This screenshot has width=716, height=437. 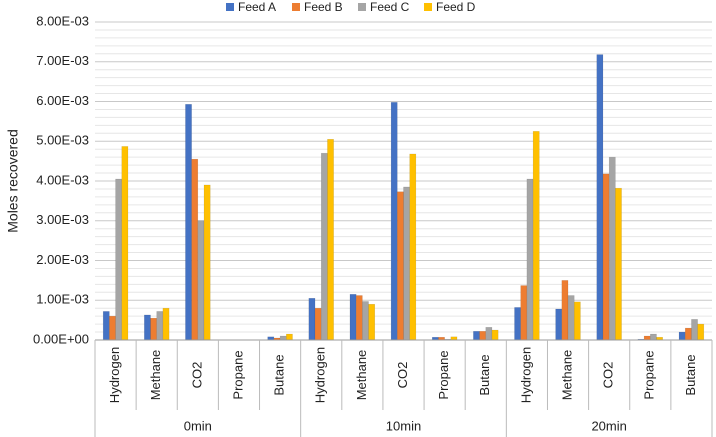 I want to click on legend-label: Feed A, so click(x=257, y=7).